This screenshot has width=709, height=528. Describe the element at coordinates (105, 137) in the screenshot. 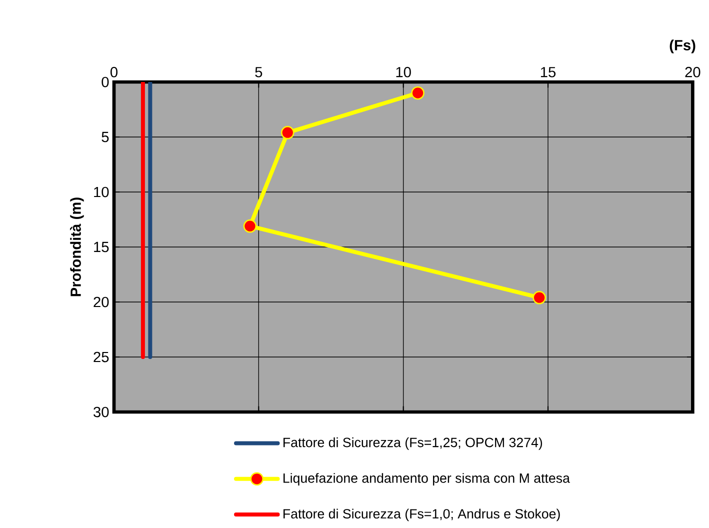

I see `y-tick-label: 5` at that location.